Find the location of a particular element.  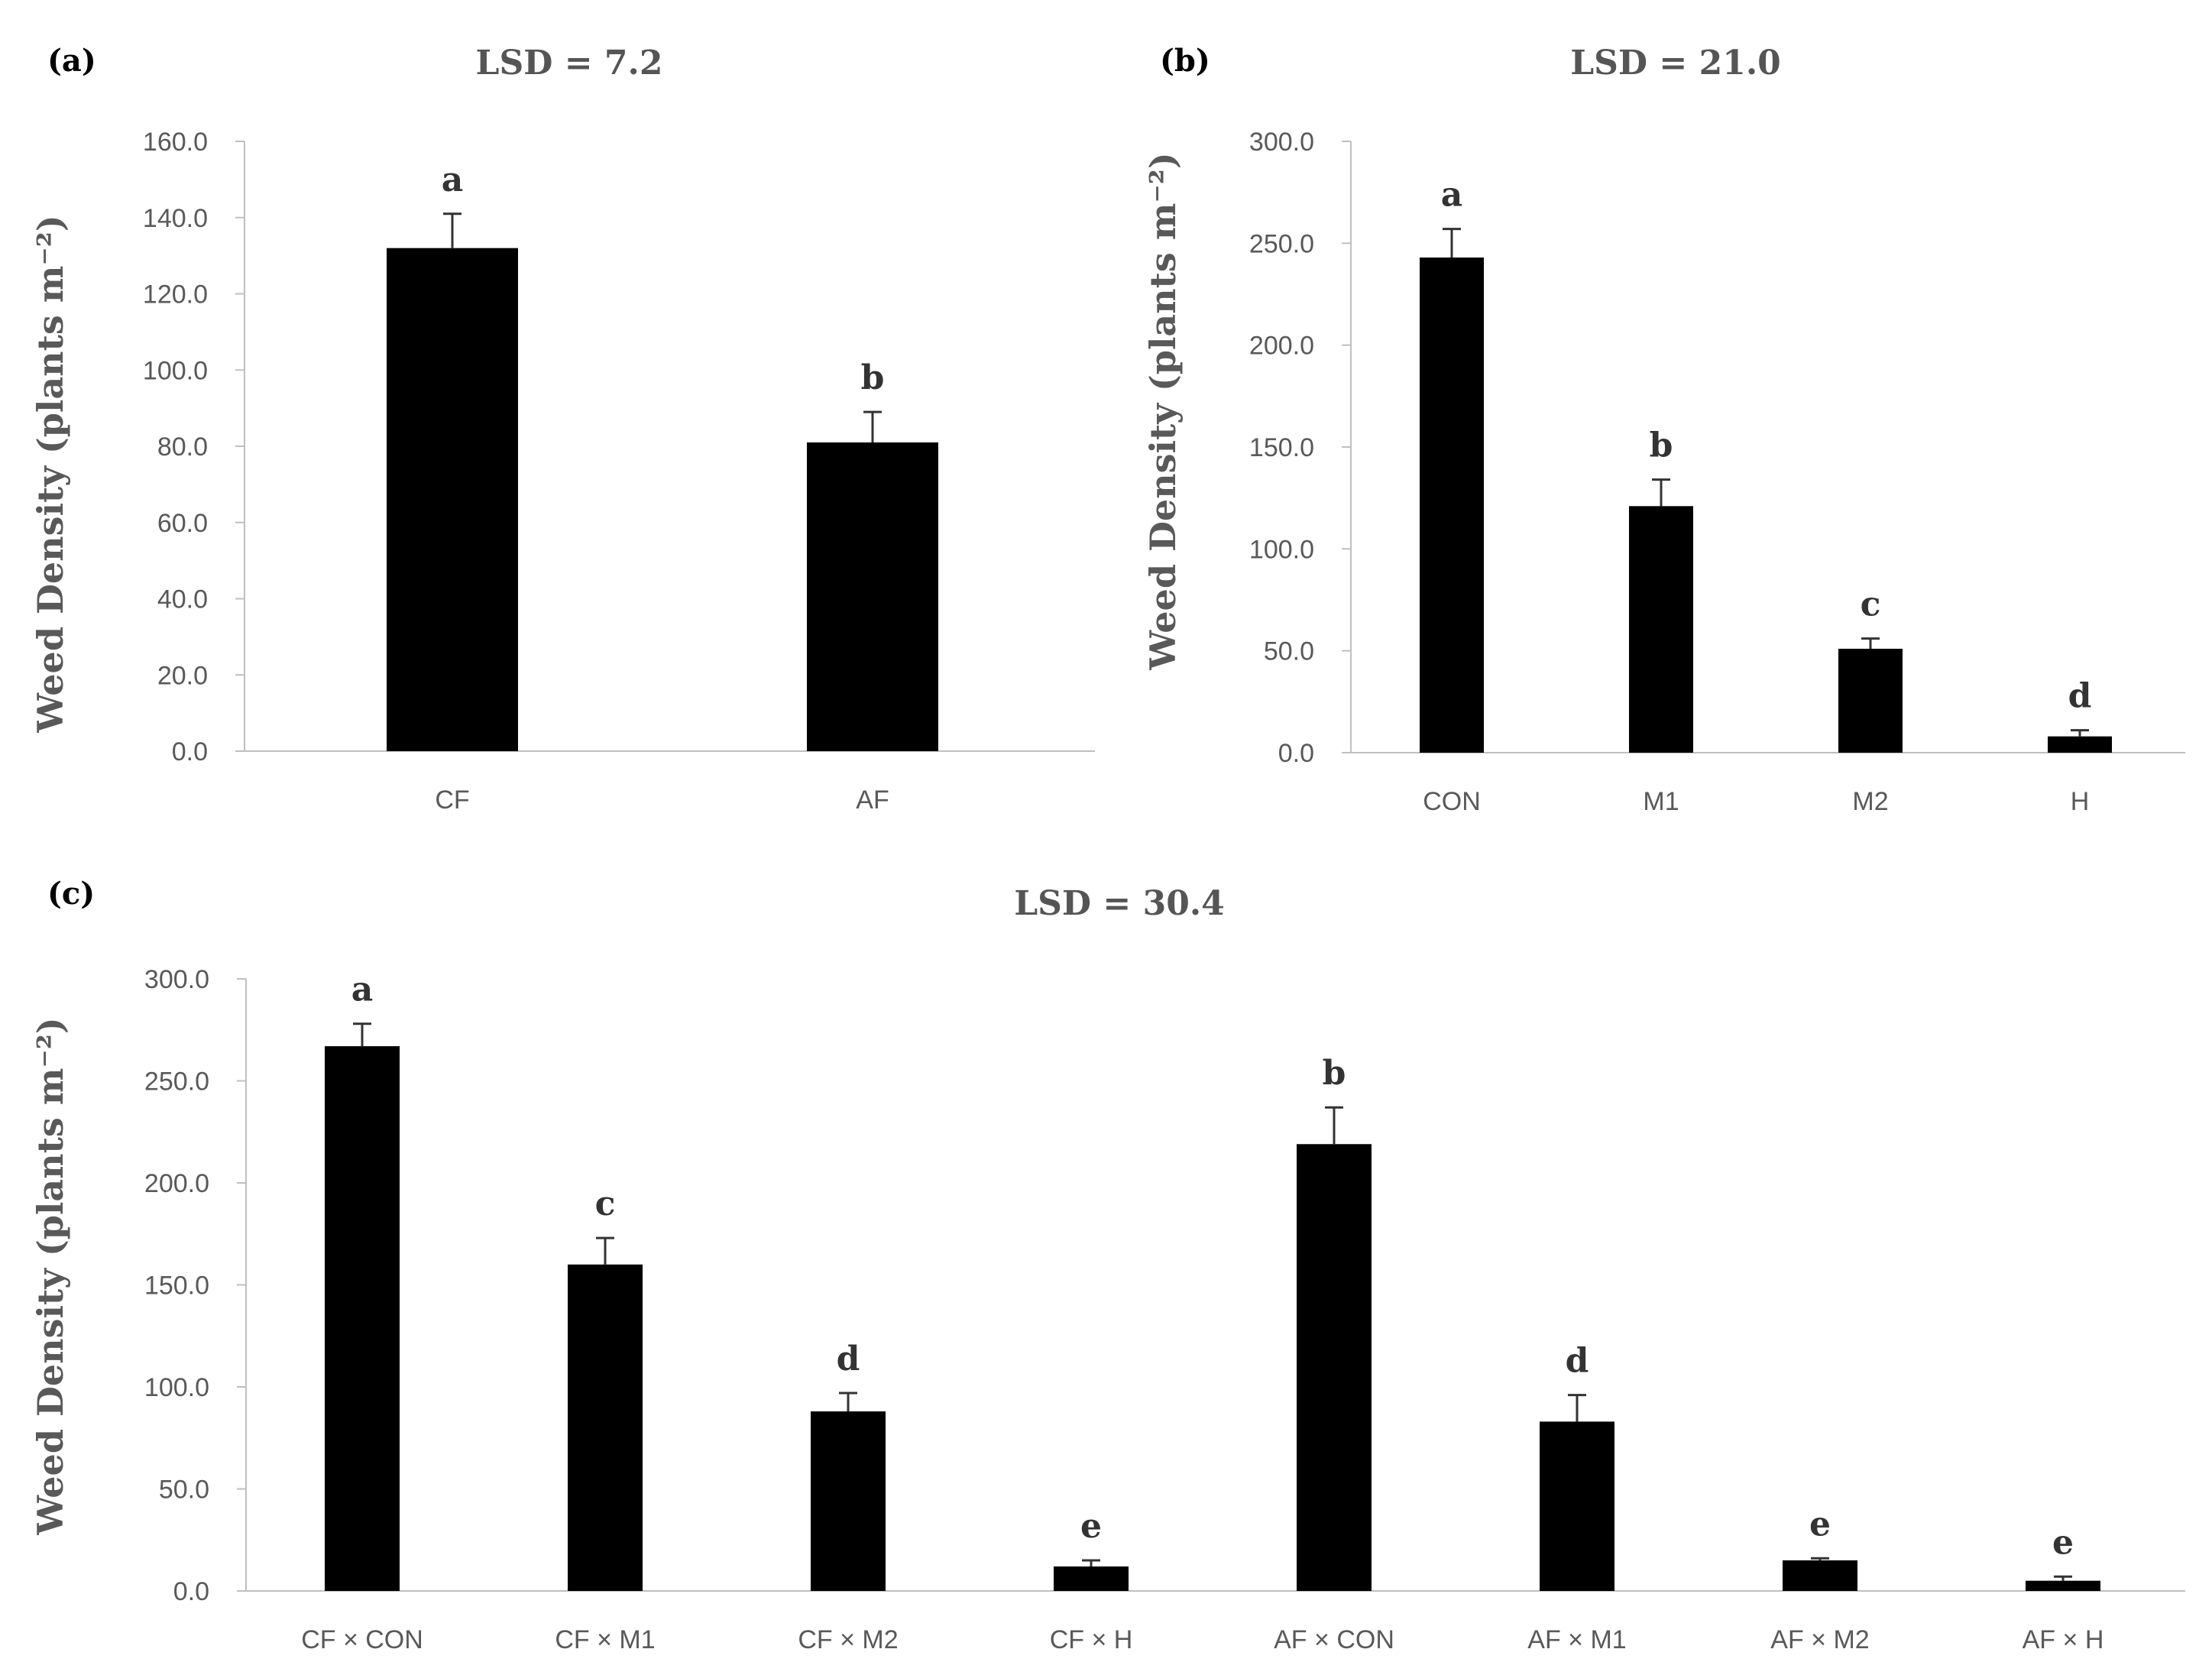

panel-c-y-tick-label: 300.0 is located at coordinates (176, 979).